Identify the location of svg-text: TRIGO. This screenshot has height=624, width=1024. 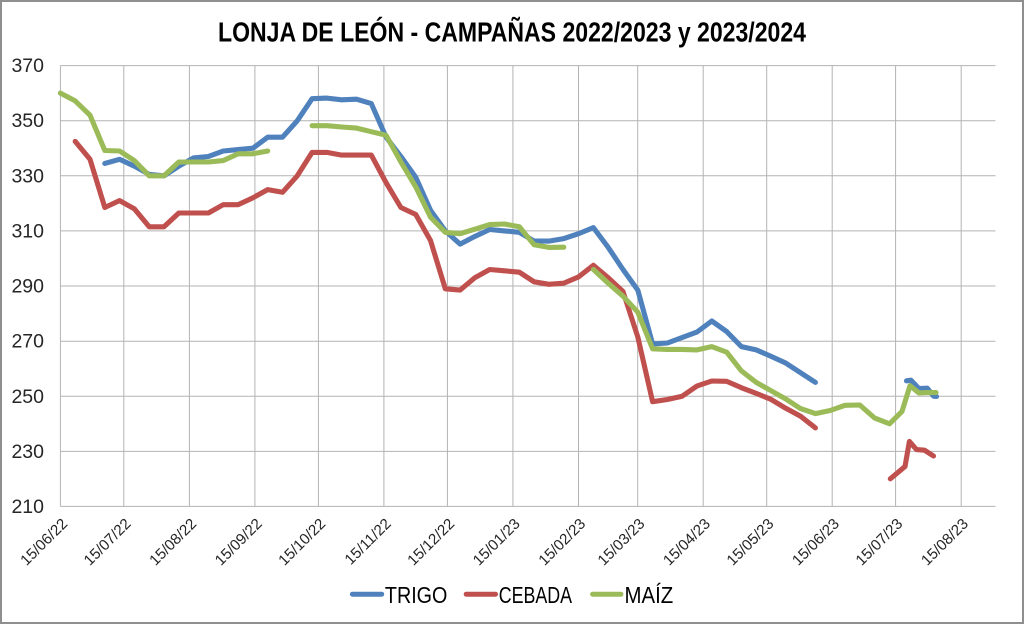
(416, 595).